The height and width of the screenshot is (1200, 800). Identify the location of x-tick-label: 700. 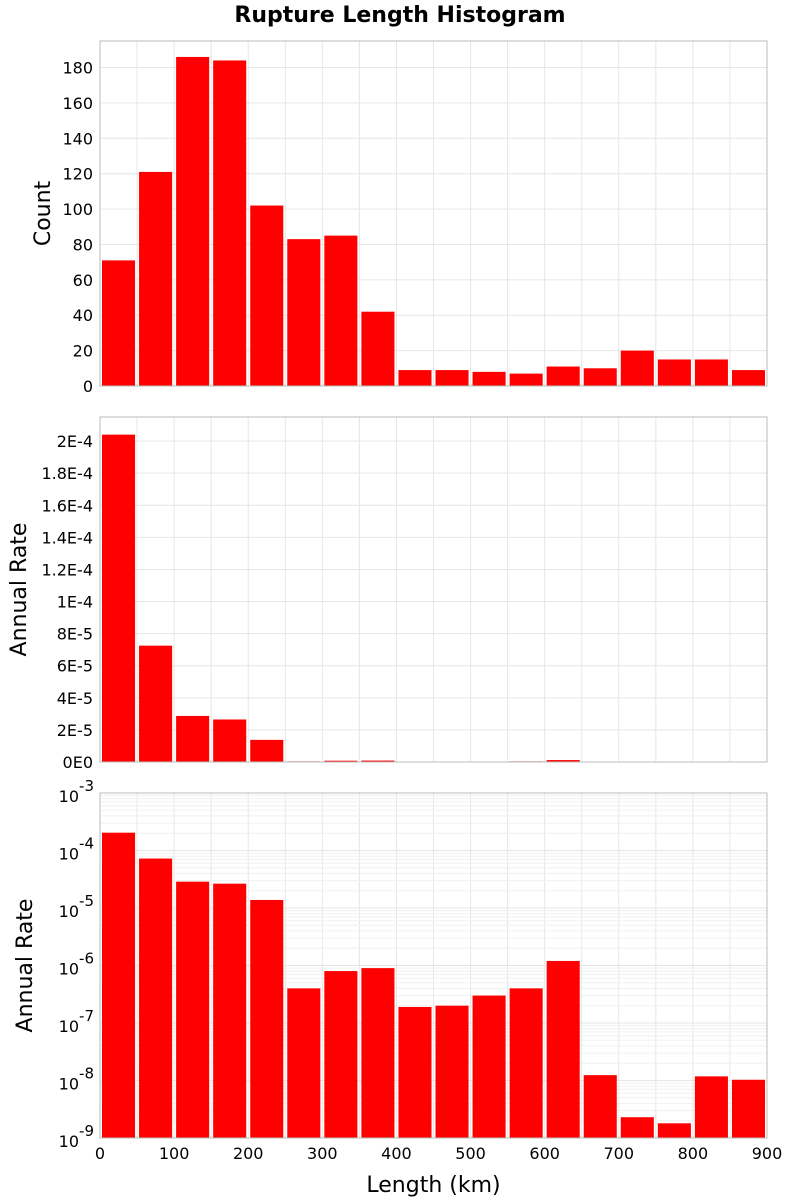
(619, 1153).